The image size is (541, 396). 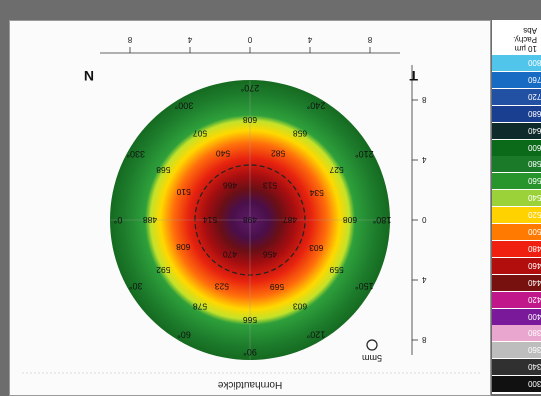 I want to click on legend-label: 760, so click(x=534, y=79).